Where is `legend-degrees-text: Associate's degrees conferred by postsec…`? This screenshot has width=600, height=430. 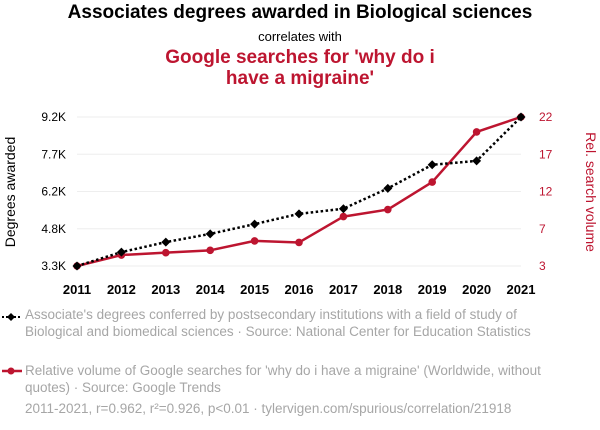
legend-degrees-text: Associate's degrees conferred by postsec… is located at coordinates (278, 323).